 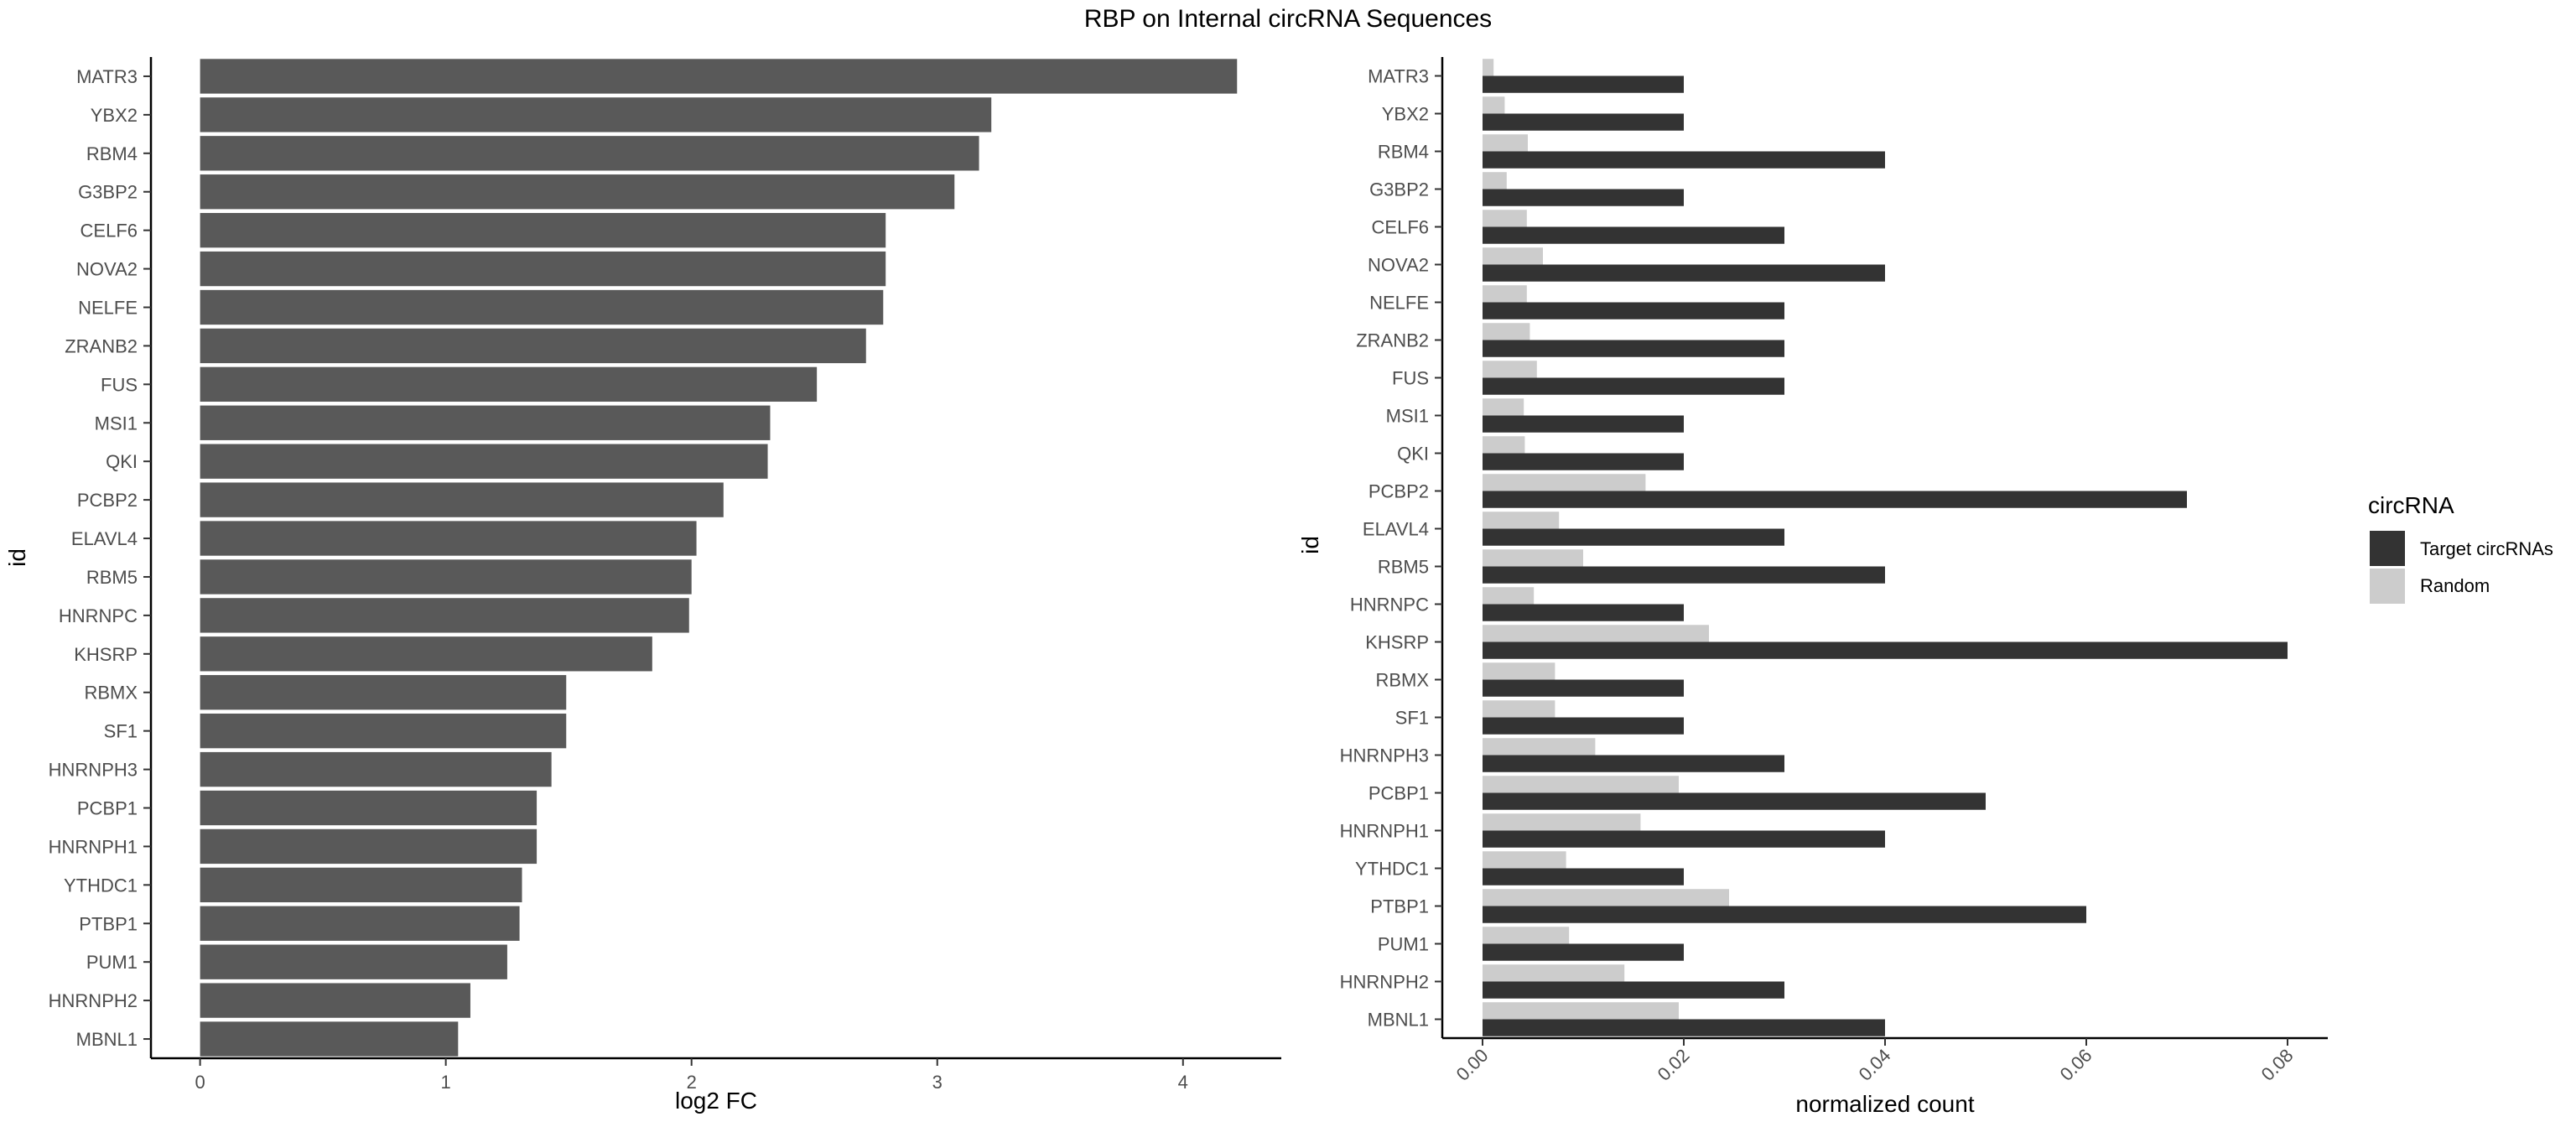 I want to click on bar-random-khsrp, so click(x=1596, y=633).